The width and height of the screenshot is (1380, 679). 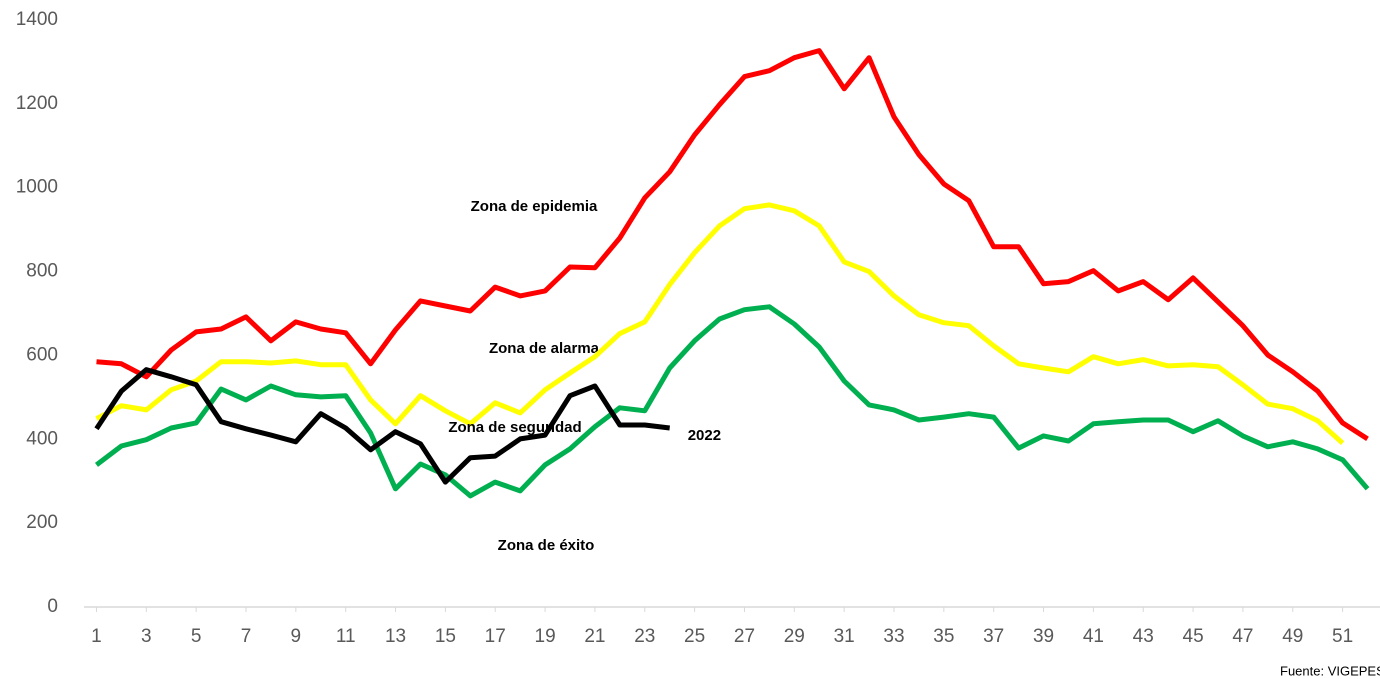 I want to click on x-tick-label: 49, so click(x=1292, y=636).